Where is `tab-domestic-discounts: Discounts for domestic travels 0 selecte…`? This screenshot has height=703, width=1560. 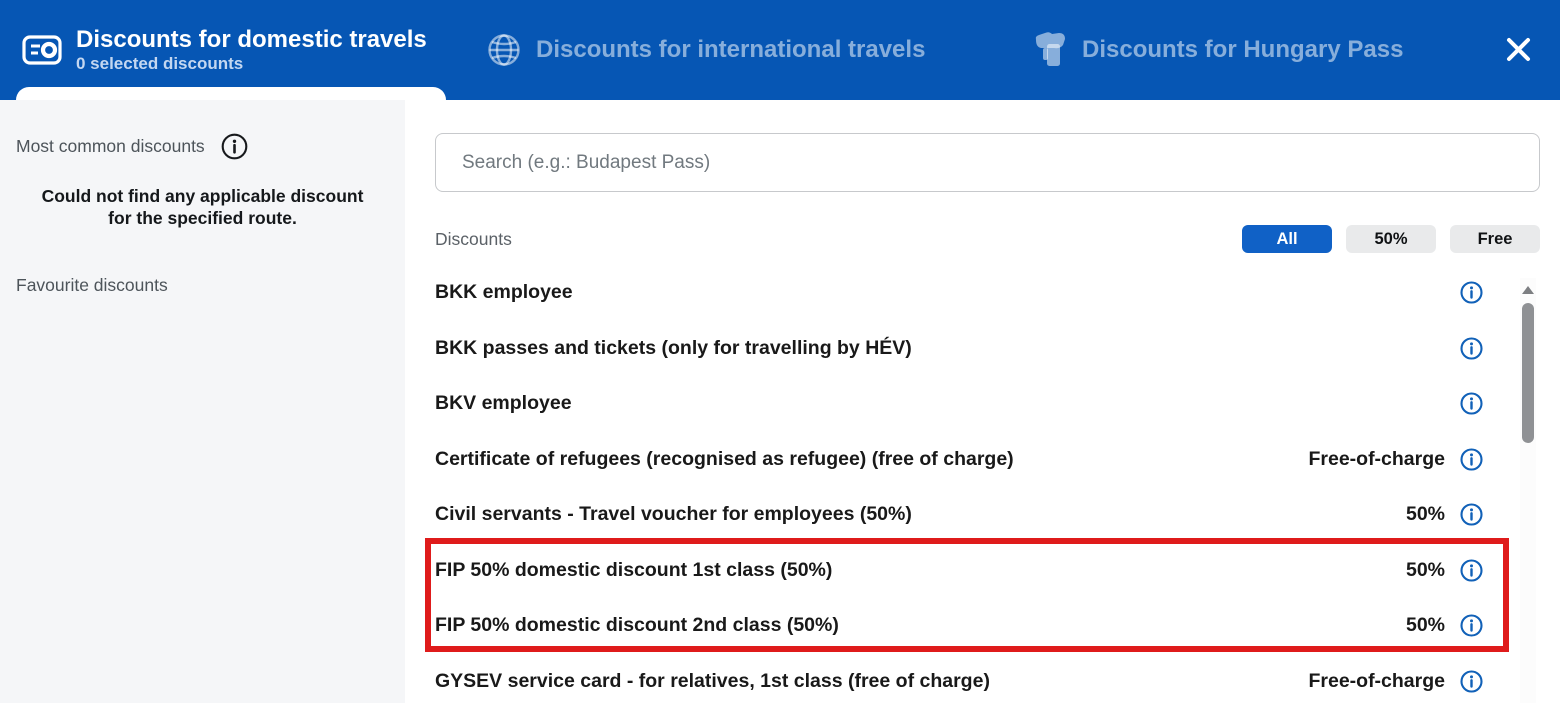
tab-domestic-discounts: Discounts for domestic travels 0 selecte… is located at coordinates (224, 50).